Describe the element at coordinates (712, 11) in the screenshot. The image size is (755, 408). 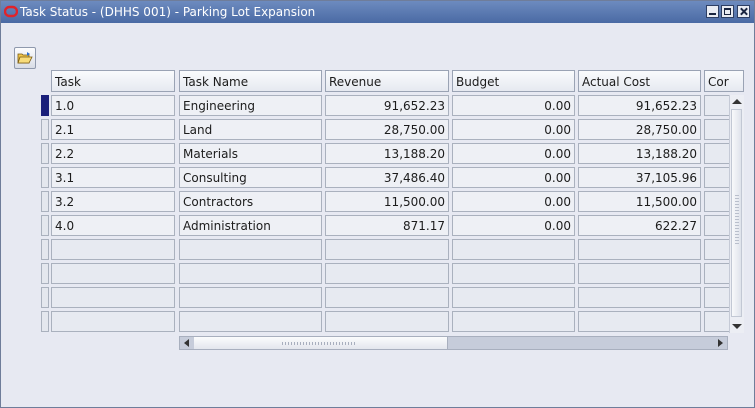
I see `minimize-icon` at that location.